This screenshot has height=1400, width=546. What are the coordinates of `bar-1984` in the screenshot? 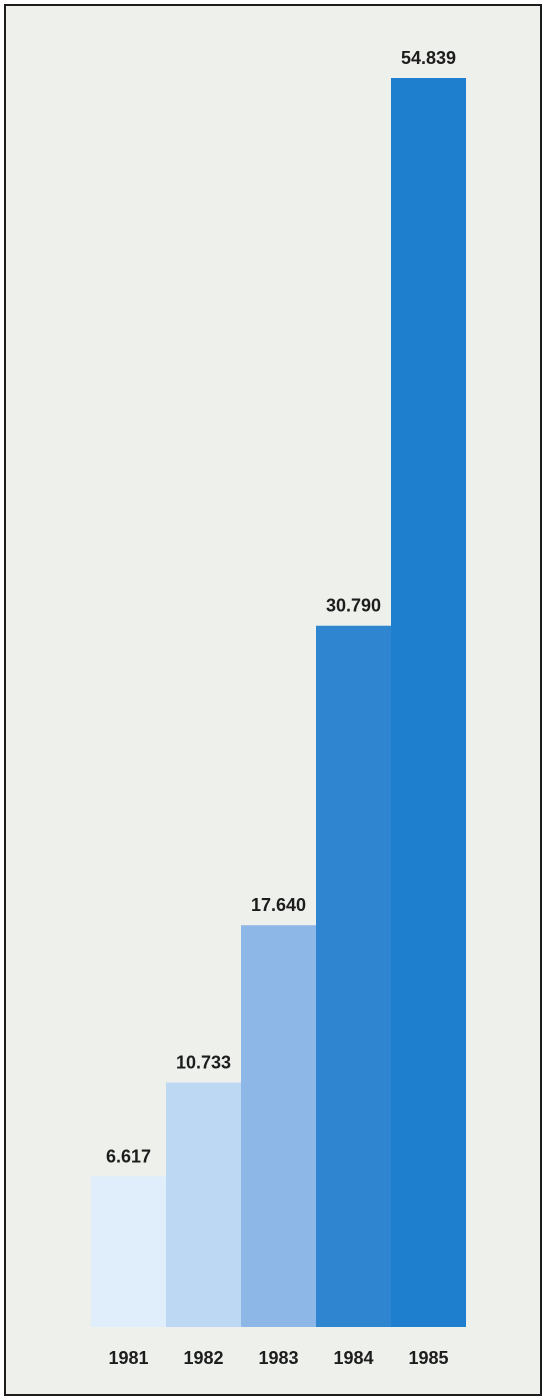 It's located at (353, 976).